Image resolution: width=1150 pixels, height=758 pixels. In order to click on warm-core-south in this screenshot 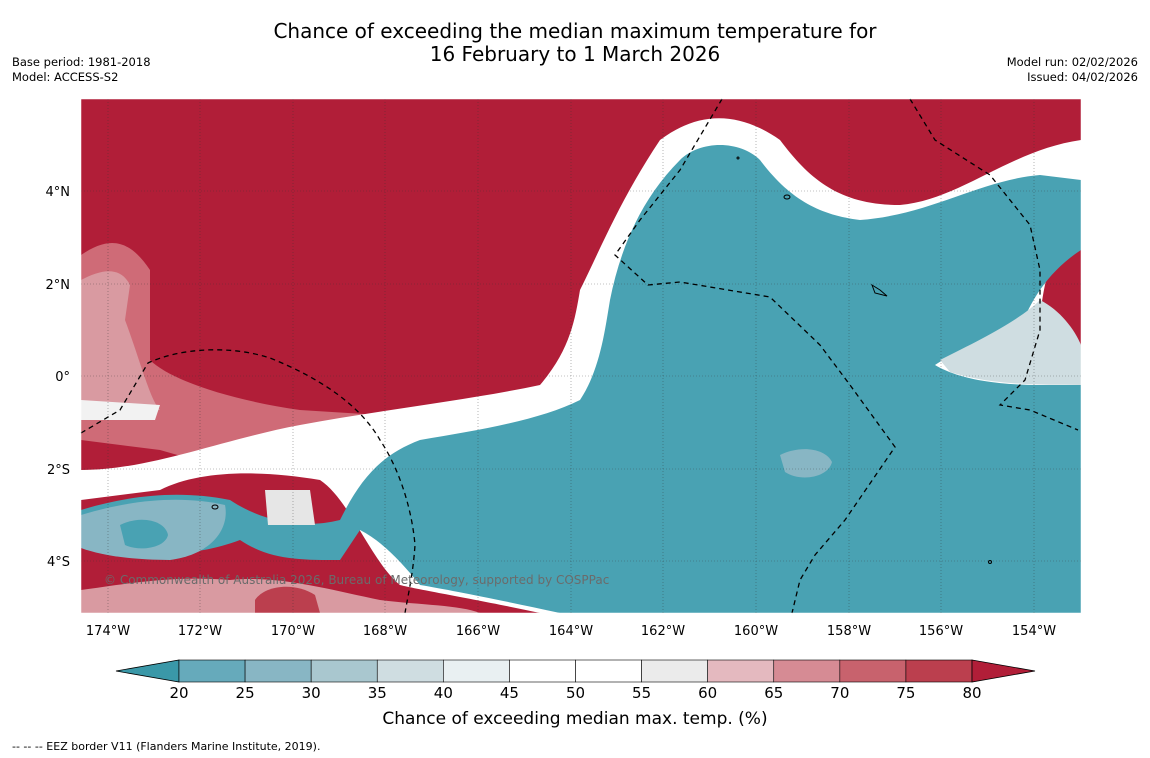, I will do `click(287, 599)`.